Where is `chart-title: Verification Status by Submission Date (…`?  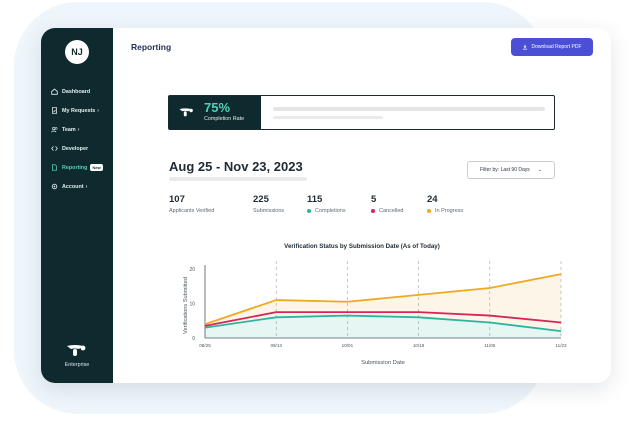 chart-title: Verification Status by Submission Date (… is located at coordinates (362, 246).